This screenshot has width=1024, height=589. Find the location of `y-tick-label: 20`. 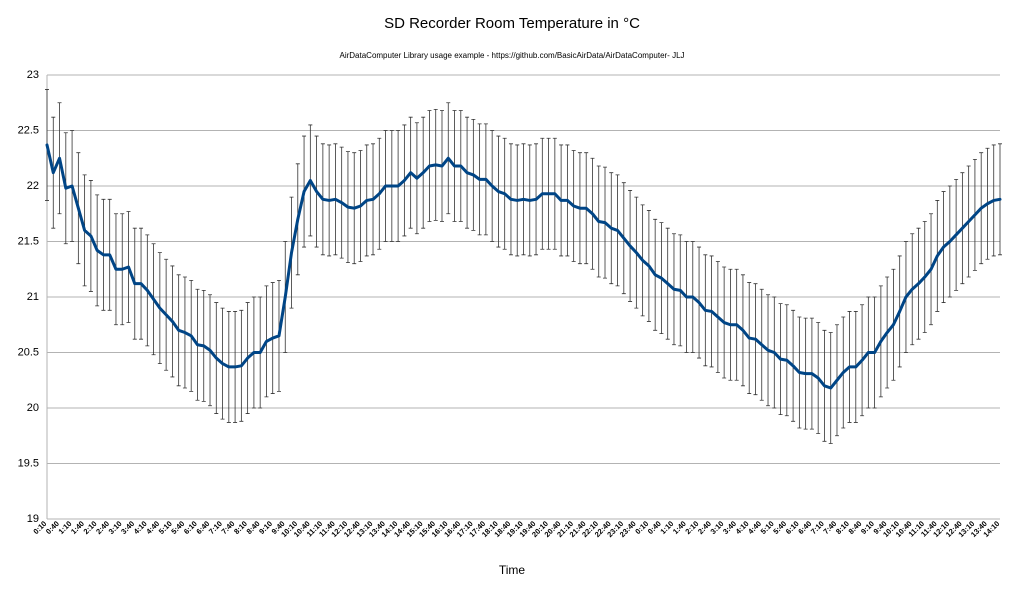

y-tick-label: 20 is located at coordinates (33, 408).